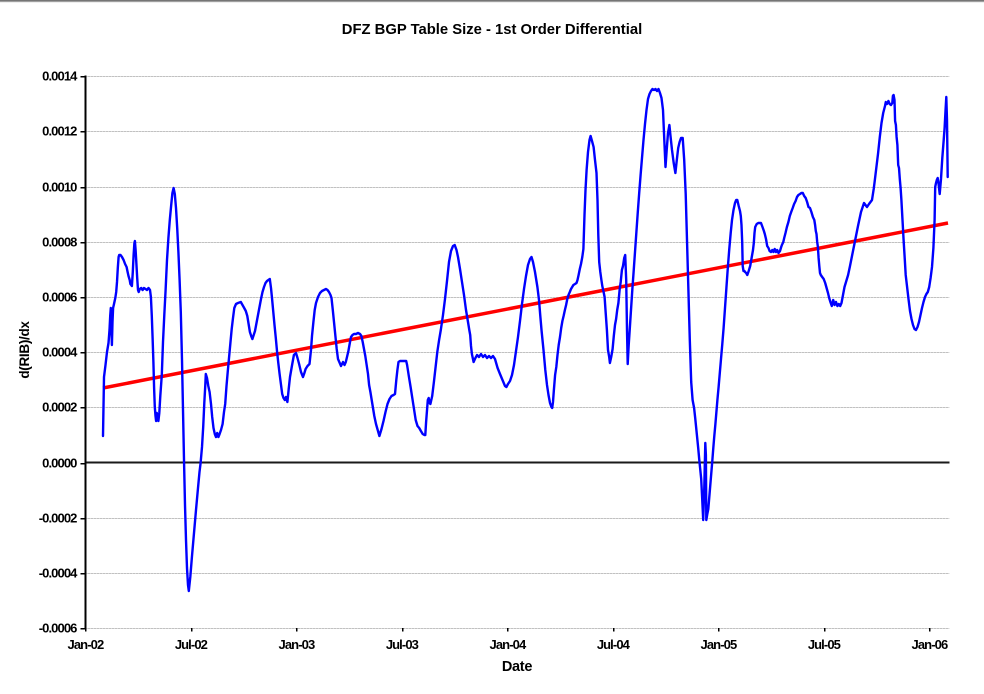 This screenshot has width=984, height=694. I want to click on svg-text: Jul-03, so click(402, 644).